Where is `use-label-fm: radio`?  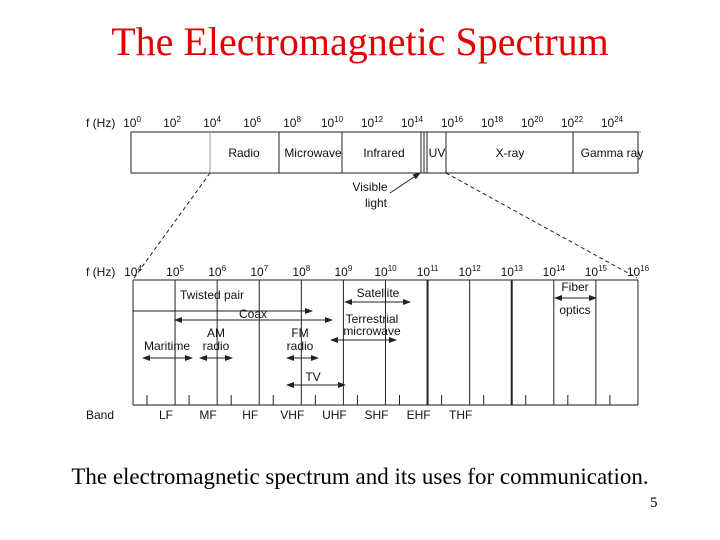 use-label-fm: radio is located at coordinates (300, 346).